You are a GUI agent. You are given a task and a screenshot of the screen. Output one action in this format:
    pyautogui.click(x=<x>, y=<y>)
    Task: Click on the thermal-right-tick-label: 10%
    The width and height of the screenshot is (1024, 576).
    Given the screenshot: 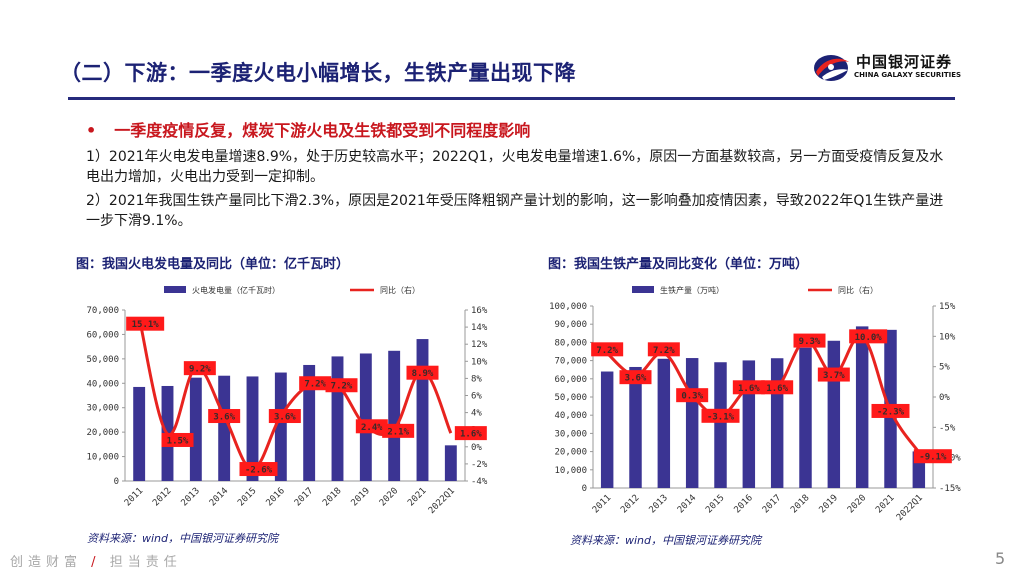 What is the action you would take?
    pyautogui.click(x=479, y=362)
    